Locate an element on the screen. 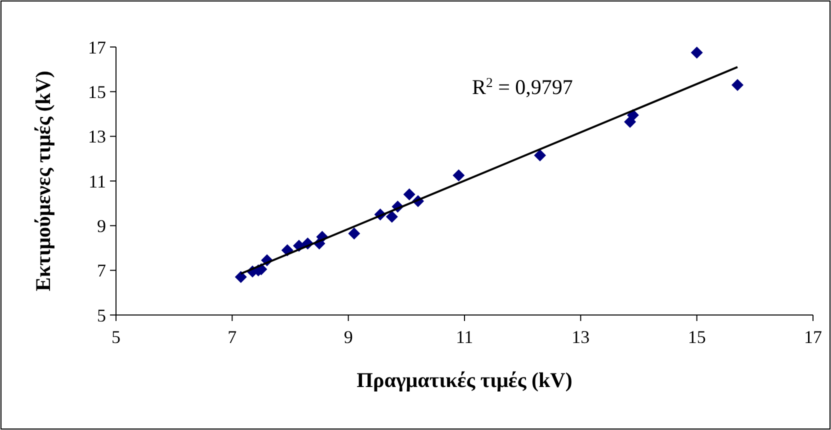 This screenshot has width=831, height=430. y-tick-label: 17 is located at coordinates (97, 47).